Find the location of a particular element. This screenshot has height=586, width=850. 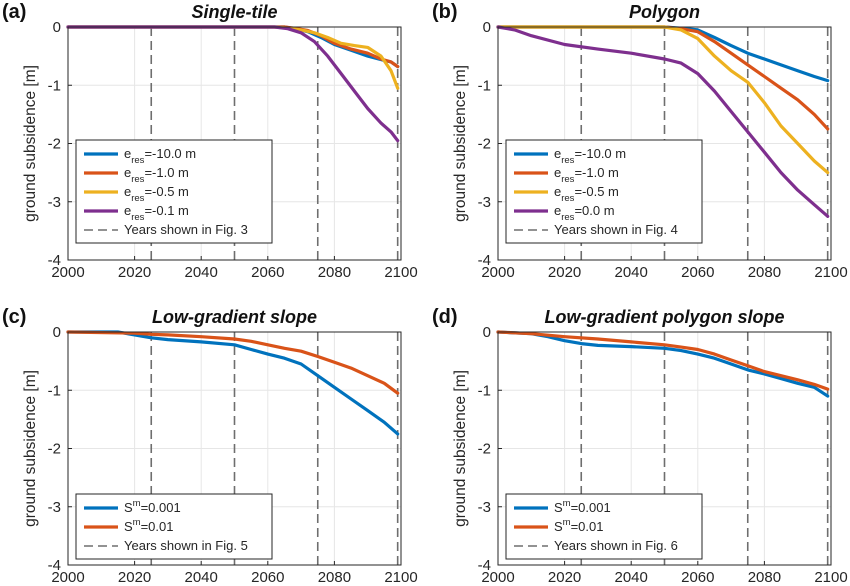

legend-entry-years: Years shown in Fig. 6 is located at coordinates (616, 545).